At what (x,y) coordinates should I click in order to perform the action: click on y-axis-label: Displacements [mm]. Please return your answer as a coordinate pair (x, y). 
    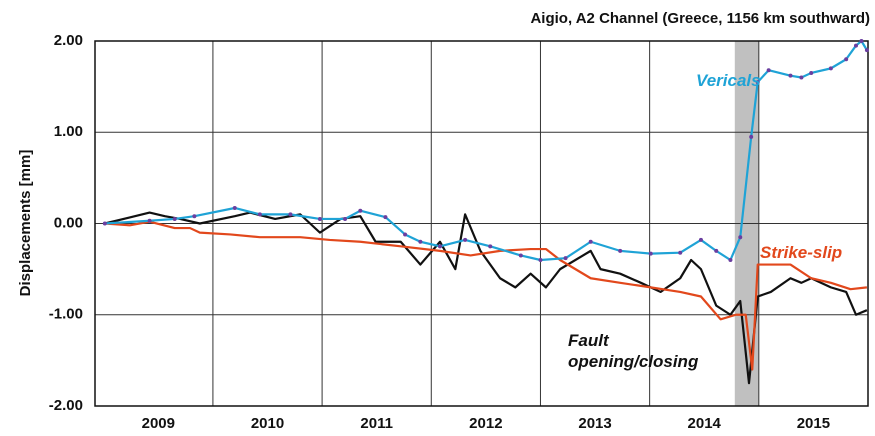
    Looking at the image, I should click on (25, 223).